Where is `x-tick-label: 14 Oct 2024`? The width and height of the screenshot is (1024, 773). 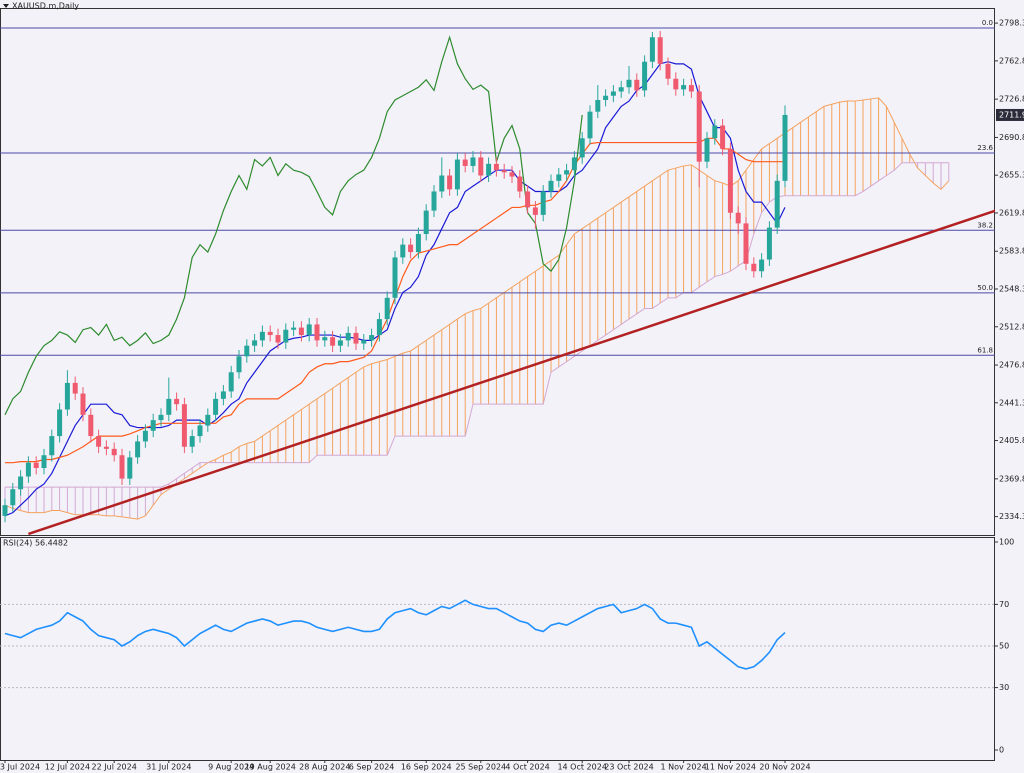 x-tick-label: 14 Oct 2024 is located at coordinates (581, 767).